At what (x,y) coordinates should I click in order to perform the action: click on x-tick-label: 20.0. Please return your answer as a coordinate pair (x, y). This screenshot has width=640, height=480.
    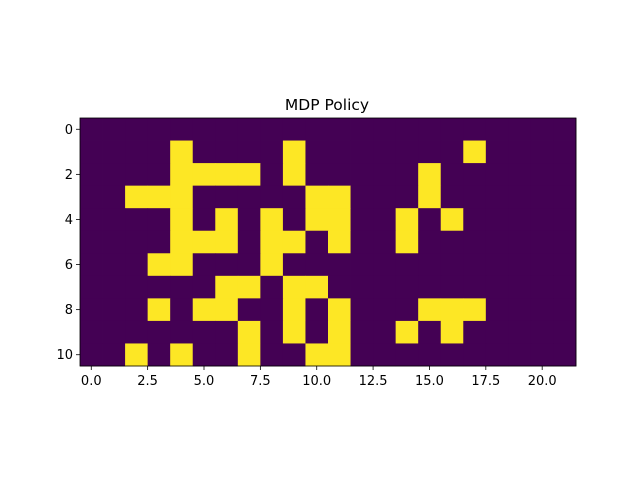
    Looking at the image, I should click on (542, 381).